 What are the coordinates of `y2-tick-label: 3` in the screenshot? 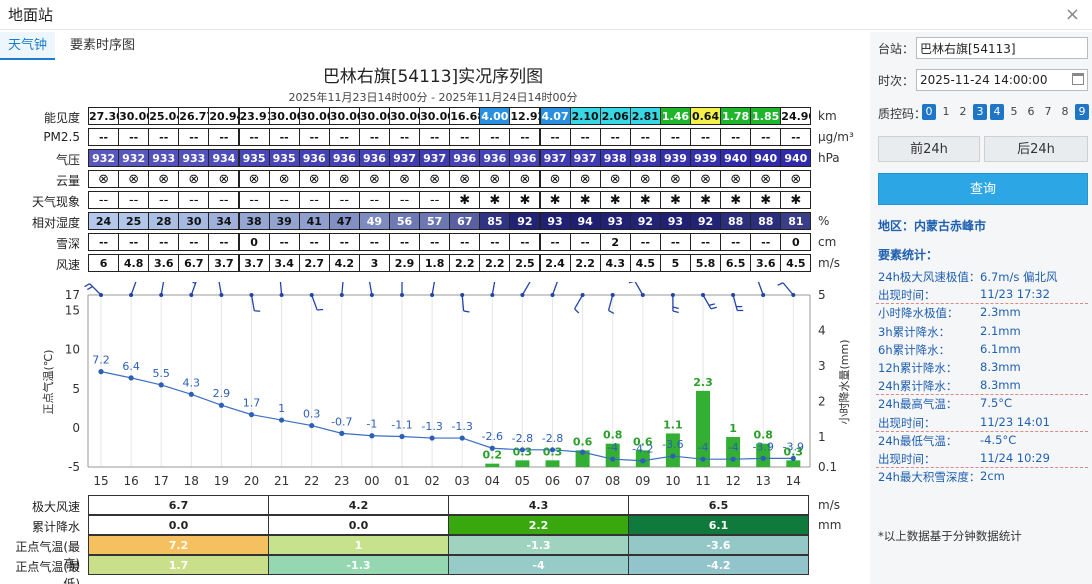 It's located at (822, 366).